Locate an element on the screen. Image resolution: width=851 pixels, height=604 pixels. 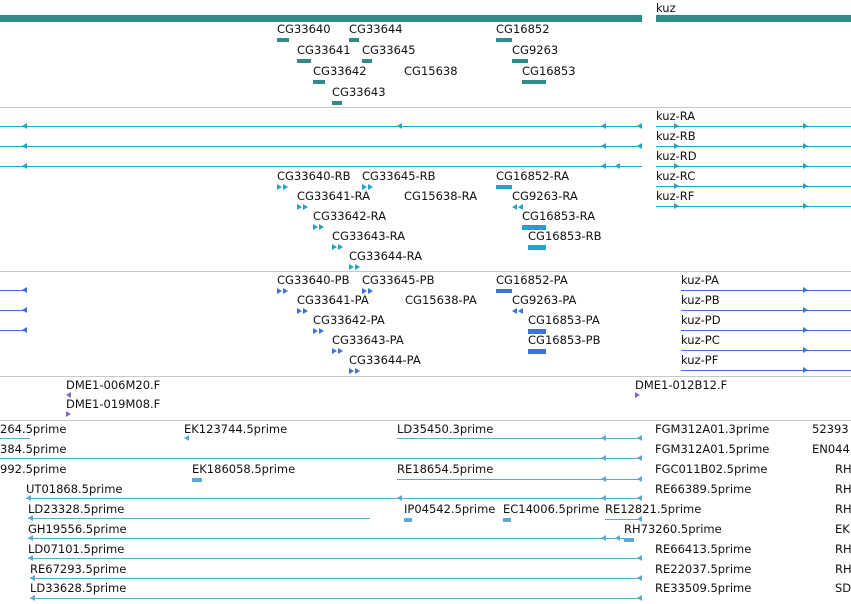
est-label: EN044 is located at coordinates (831, 449).